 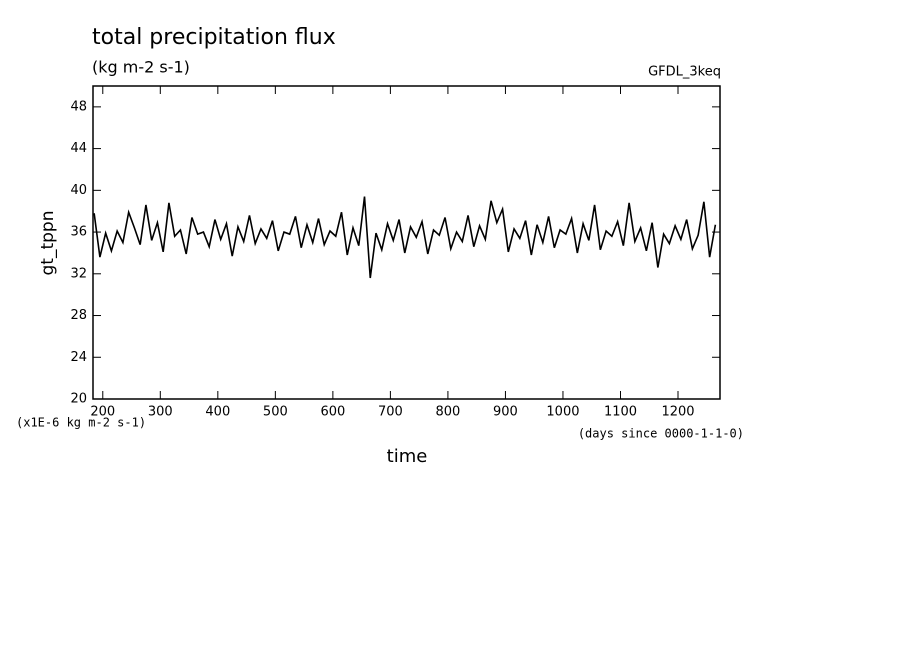 What do you see at coordinates (78, 106) in the screenshot?
I see `y-tick-label: 48` at bounding box center [78, 106].